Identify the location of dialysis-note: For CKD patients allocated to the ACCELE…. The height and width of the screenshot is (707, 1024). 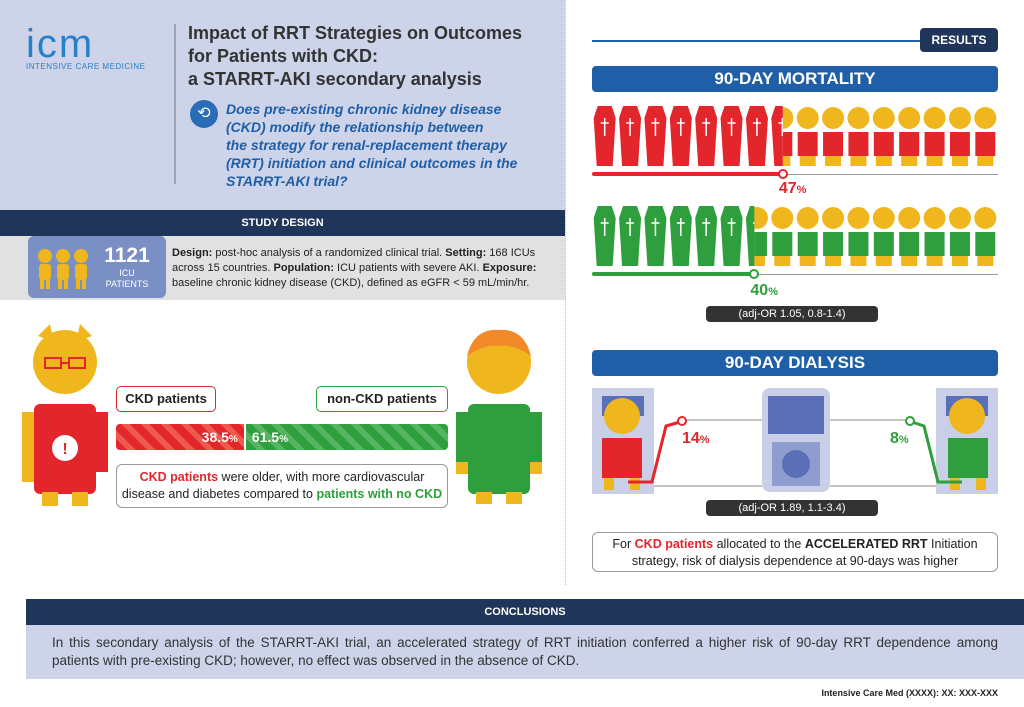
(795, 552).